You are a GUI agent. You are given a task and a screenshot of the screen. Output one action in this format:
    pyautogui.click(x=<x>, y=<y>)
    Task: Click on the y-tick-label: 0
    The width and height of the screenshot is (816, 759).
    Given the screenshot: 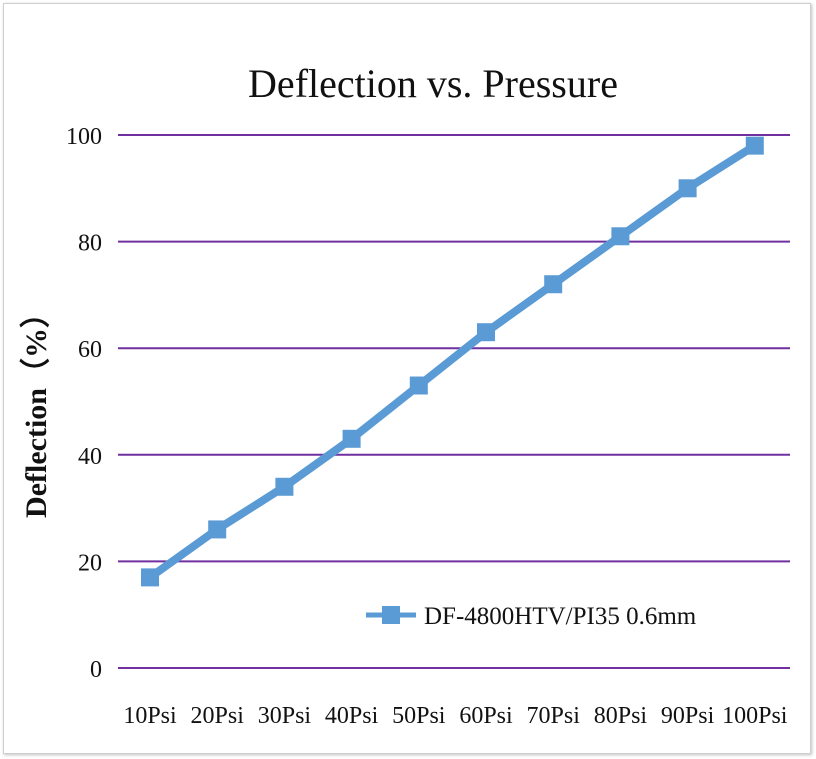 What is the action you would take?
    pyautogui.click(x=96, y=670)
    